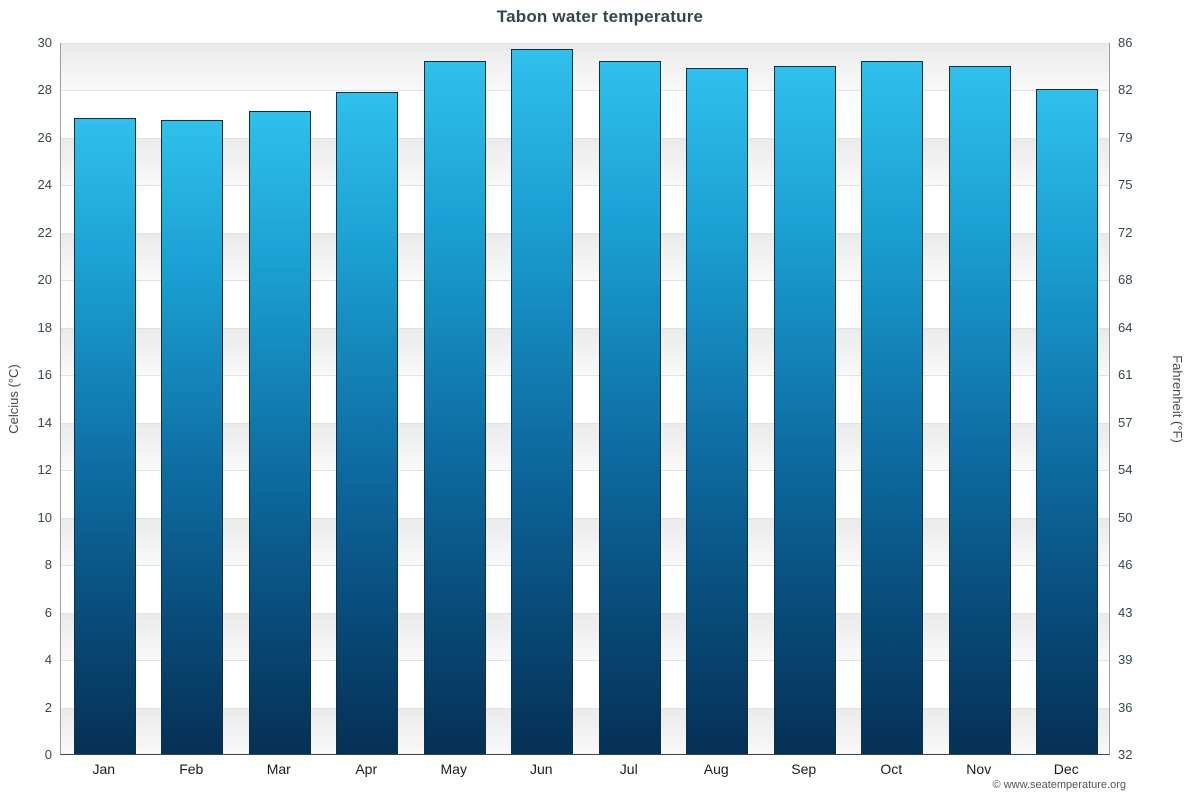 This screenshot has width=1200, height=800. I want to click on celsius-tick-label: 4, so click(48, 660).